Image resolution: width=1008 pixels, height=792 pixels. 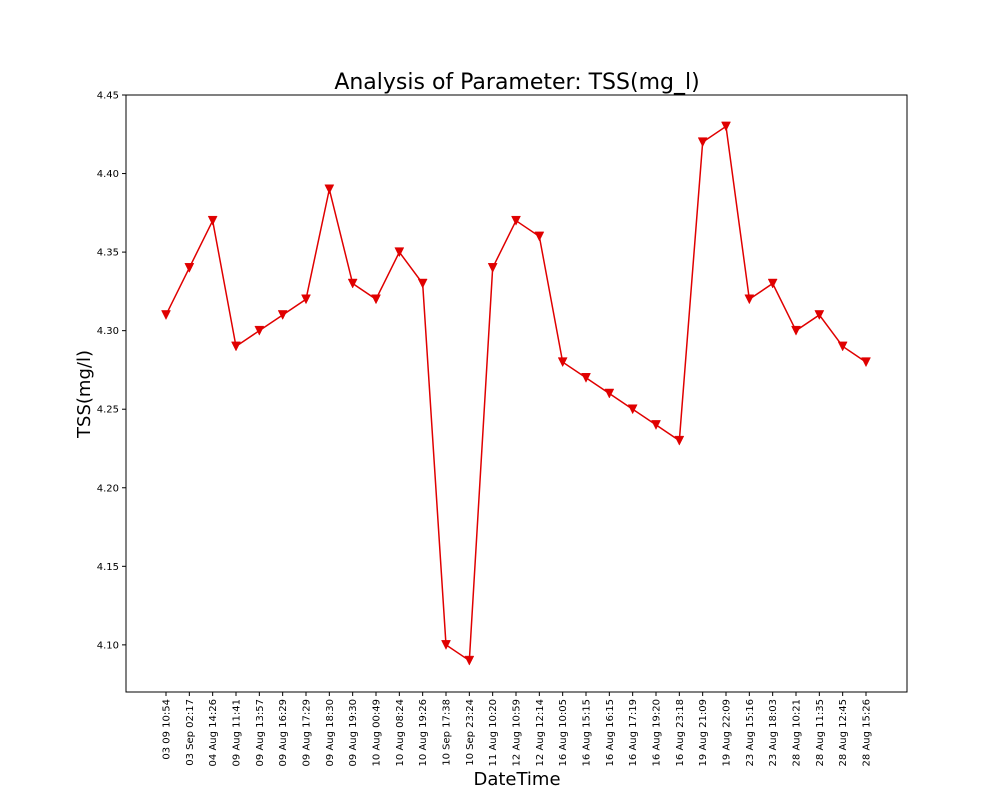 I want to click on x-tick-label: 03 Sep 02:17, so click(x=190, y=732).